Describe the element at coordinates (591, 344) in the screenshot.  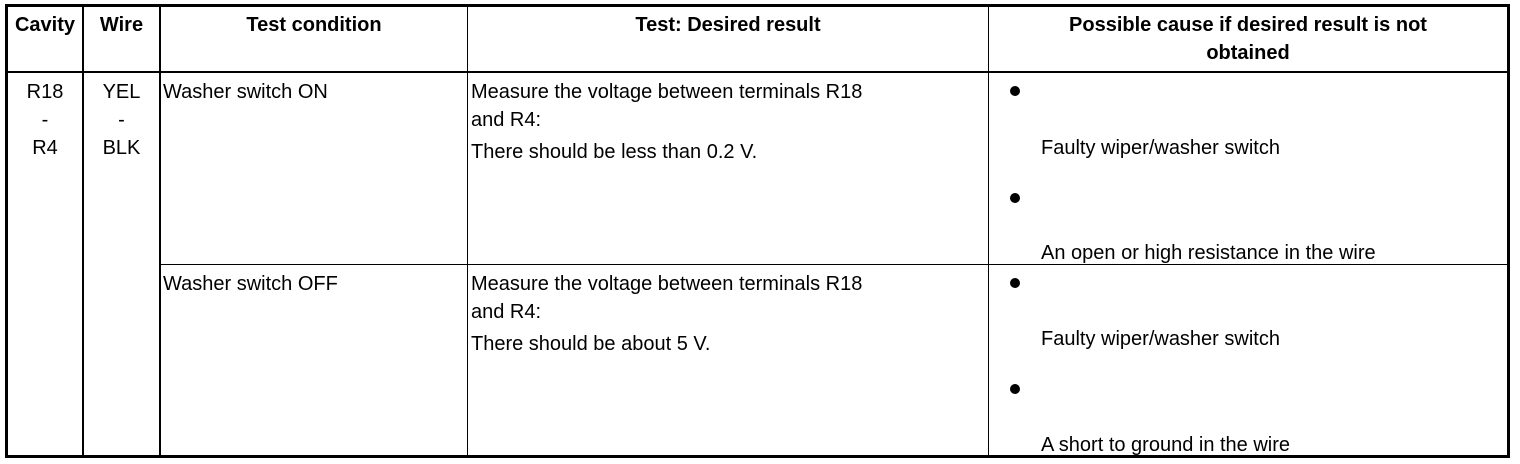
I see `result-line: There should be about 5 V.` at that location.